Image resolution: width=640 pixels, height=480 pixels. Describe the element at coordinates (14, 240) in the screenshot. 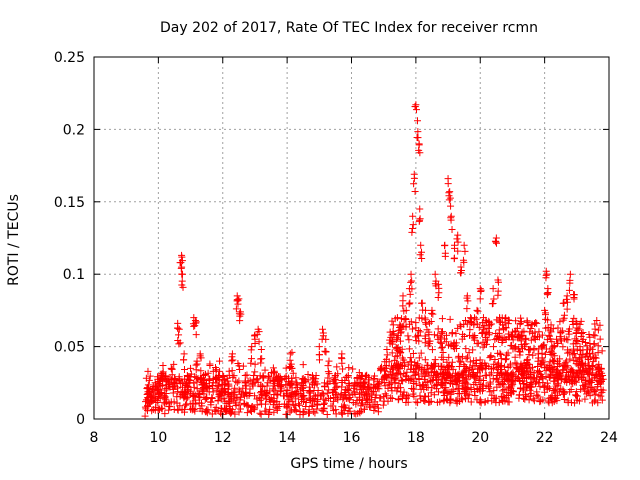

I see `y-axis-label: ROTI / TECUs` at that location.